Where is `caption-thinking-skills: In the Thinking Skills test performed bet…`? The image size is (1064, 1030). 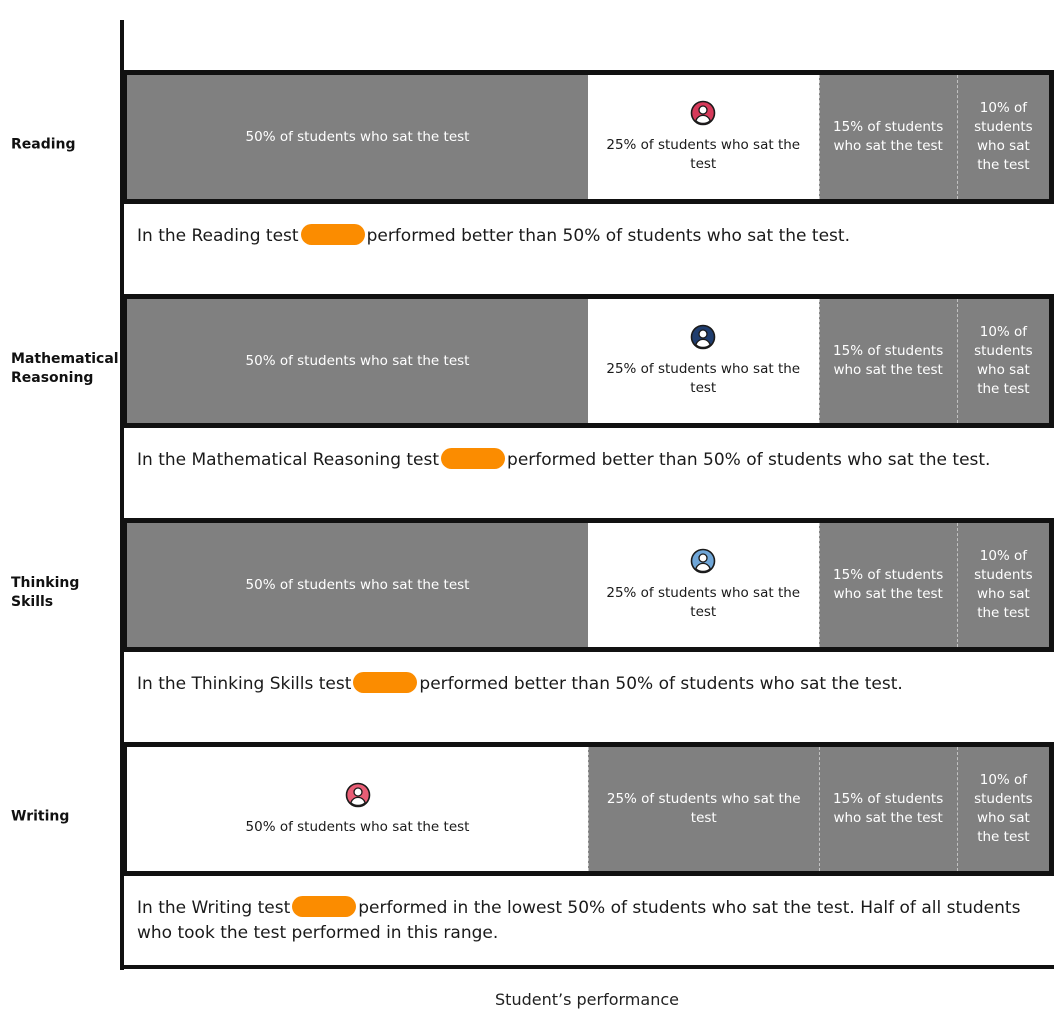
caption-thinking-skills: In the Thinking Skills test performed bet… is located at coordinates (587, 684).